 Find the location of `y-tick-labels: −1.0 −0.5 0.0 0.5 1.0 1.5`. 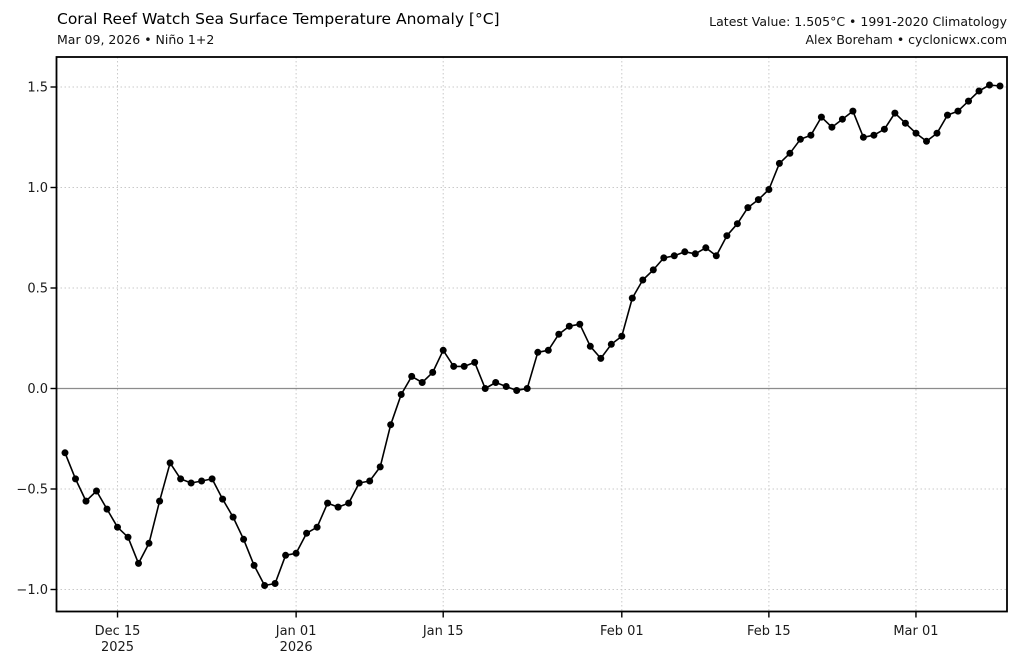

y-tick-labels: −1.0 −0.5 0.0 0.5 1.0 1.5 is located at coordinates (32, 339).